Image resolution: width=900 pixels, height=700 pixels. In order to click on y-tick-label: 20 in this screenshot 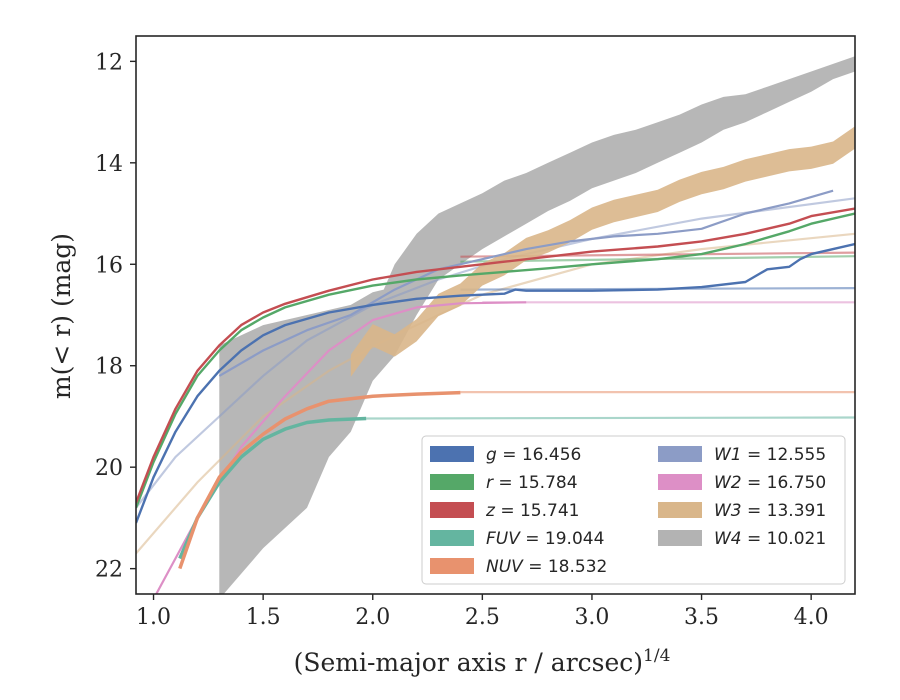, I will do `click(109, 468)`.